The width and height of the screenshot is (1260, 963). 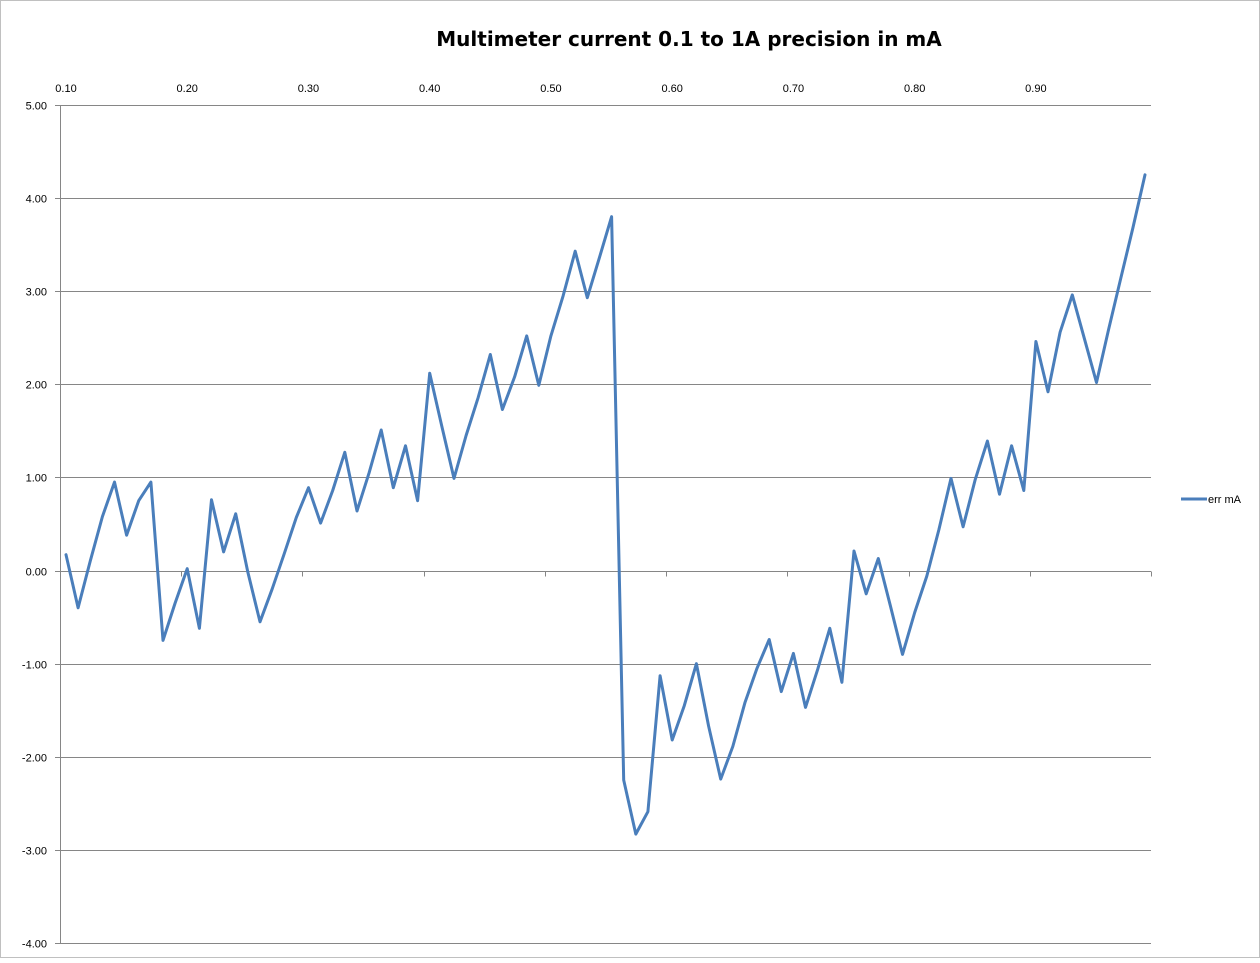 I want to click on x-tick-label: 0.60, so click(x=671, y=89).